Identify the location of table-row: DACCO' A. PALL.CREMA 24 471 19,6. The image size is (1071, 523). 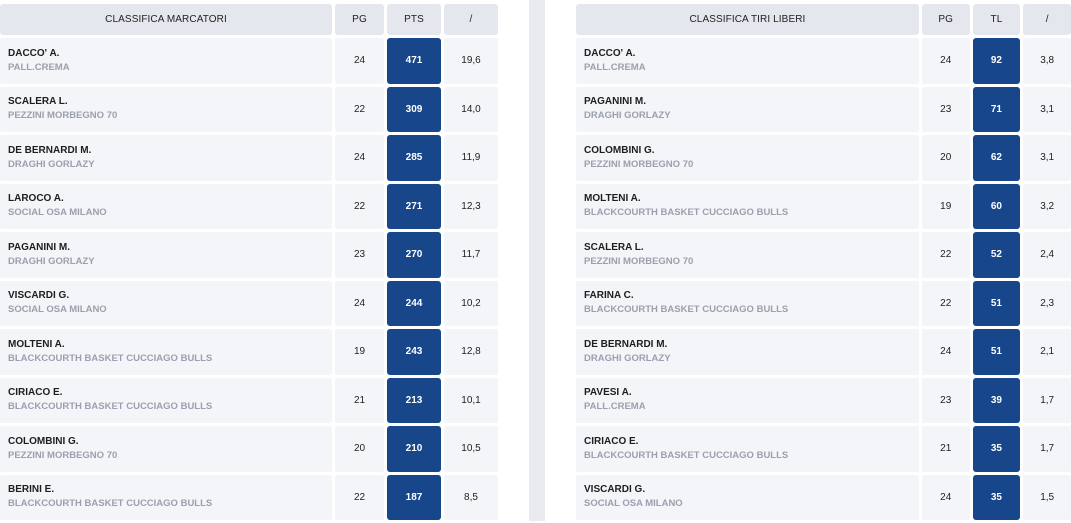
(249, 61).